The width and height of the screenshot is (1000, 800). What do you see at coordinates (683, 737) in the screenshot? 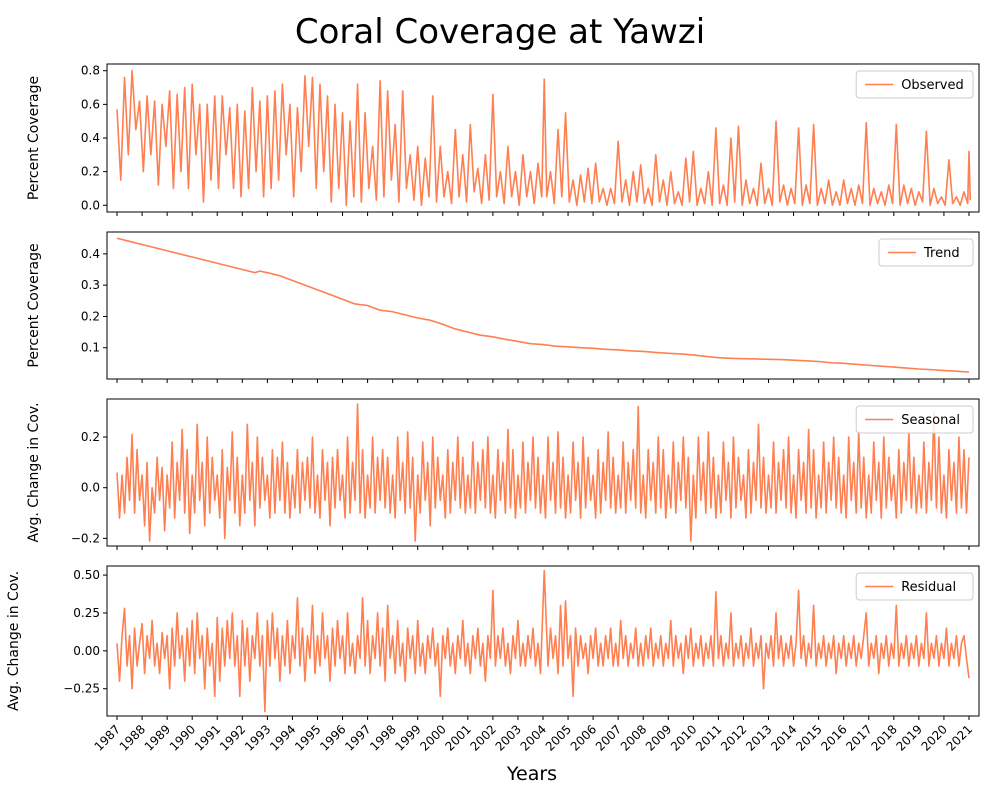
I see `x-tick-label: 2010` at bounding box center [683, 737].